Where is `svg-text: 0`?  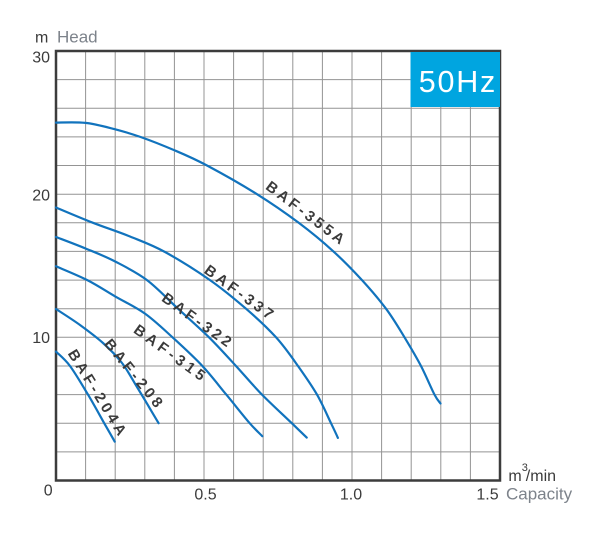 svg-text: 0 is located at coordinates (48, 491).